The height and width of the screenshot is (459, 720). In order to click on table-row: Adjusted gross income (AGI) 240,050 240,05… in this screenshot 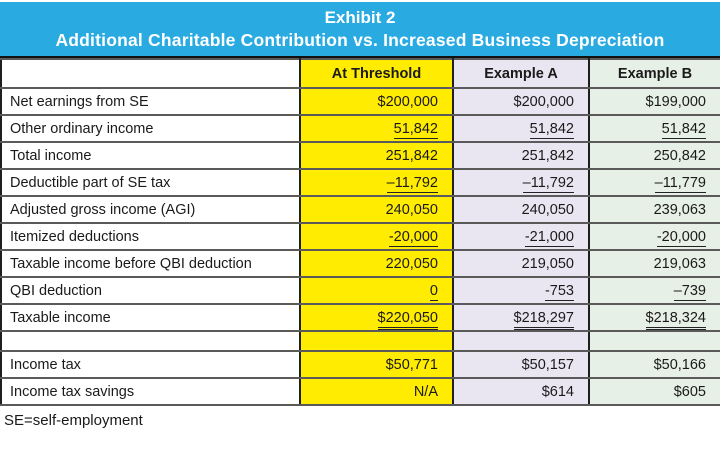, I will do `click(360, 209)`.